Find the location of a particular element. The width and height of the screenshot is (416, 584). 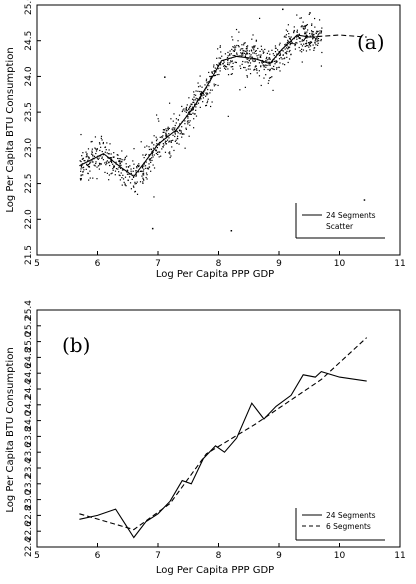

series-line-24-segments is located at coordinates (194, 106).